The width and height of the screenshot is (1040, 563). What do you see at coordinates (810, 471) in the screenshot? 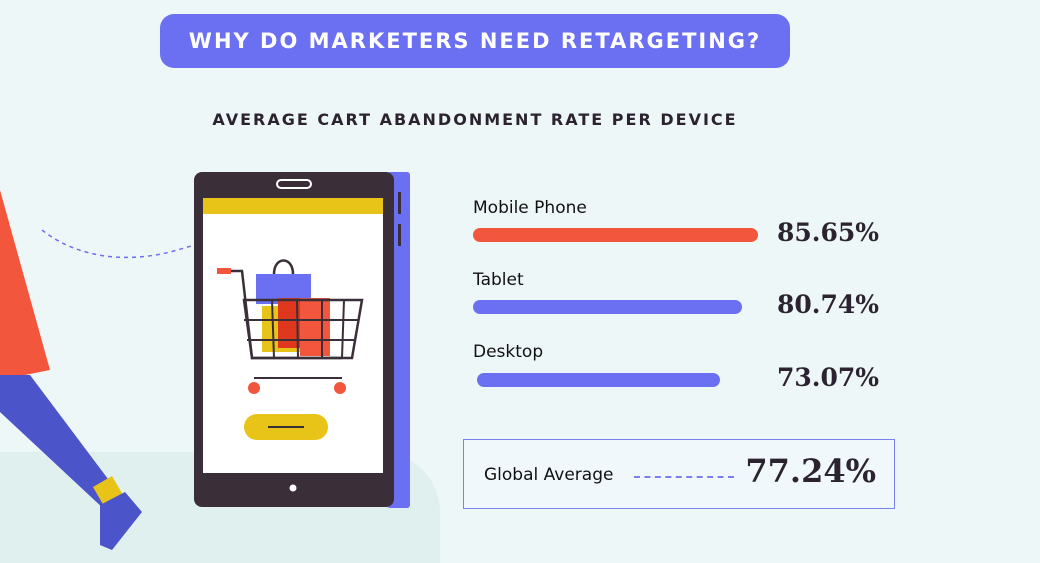
I see `global-average-value: 77.24%` at bounding box center [810, 471].